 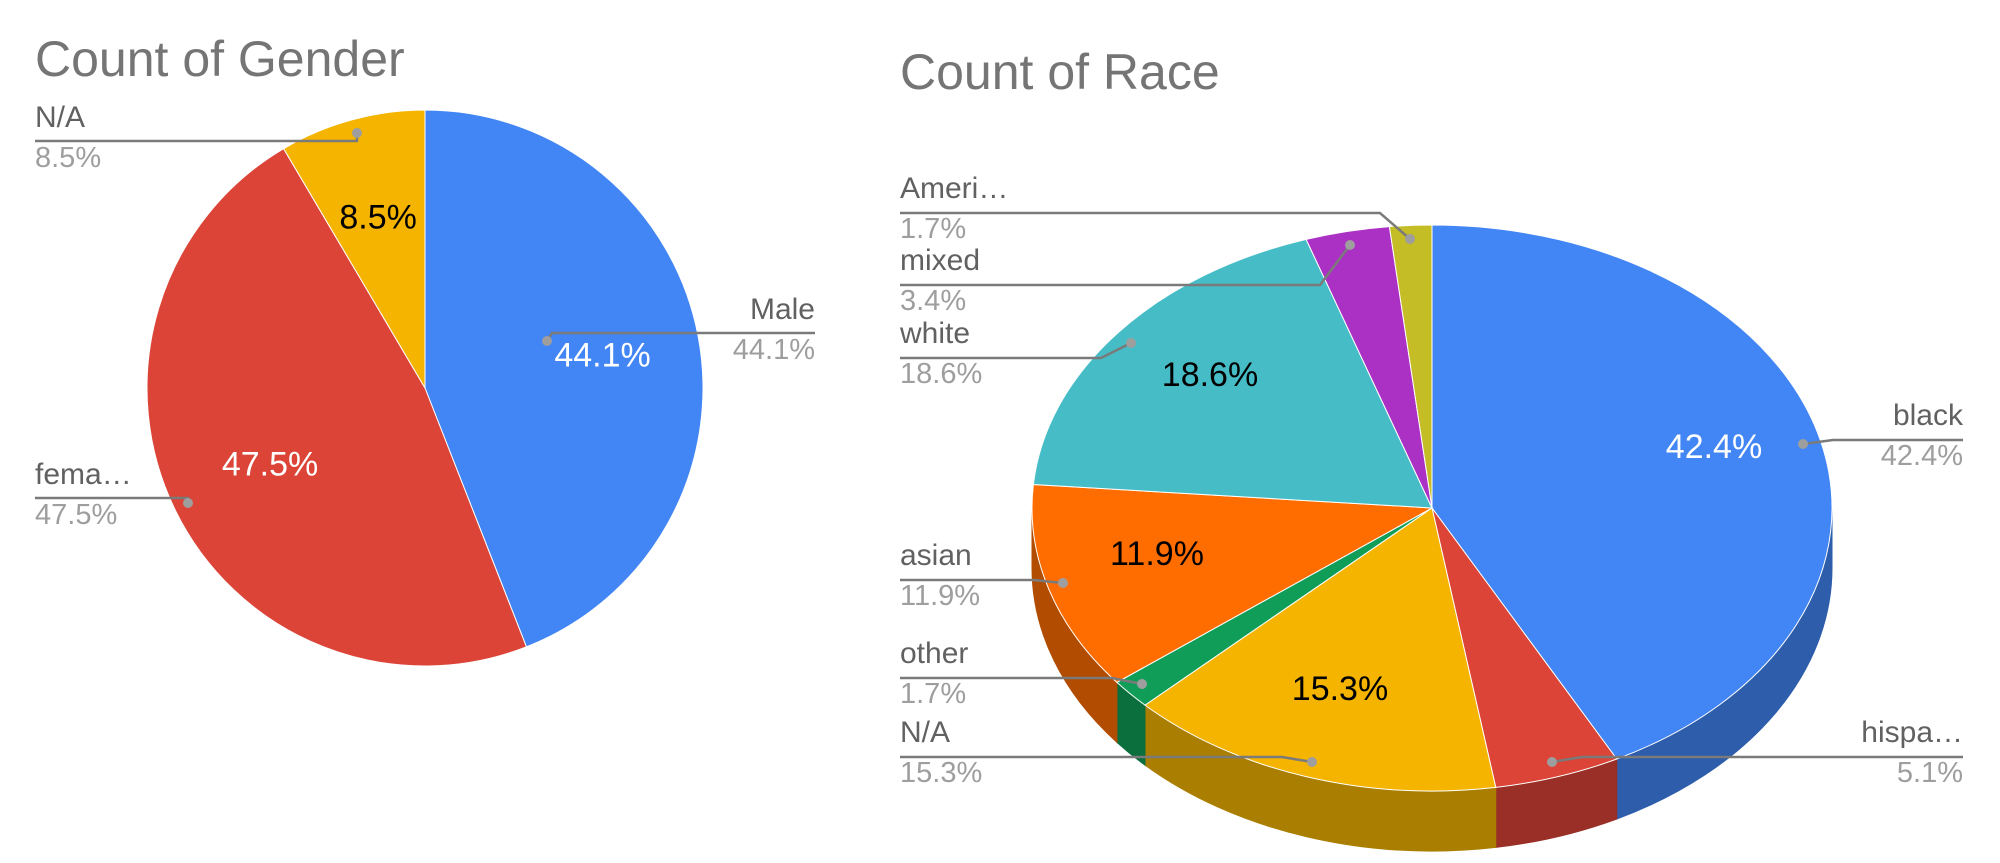 What do you see at coordinates (337, 407) in the screenshot?
I see `gender-slice-fema` at bounding box center [337, 407].